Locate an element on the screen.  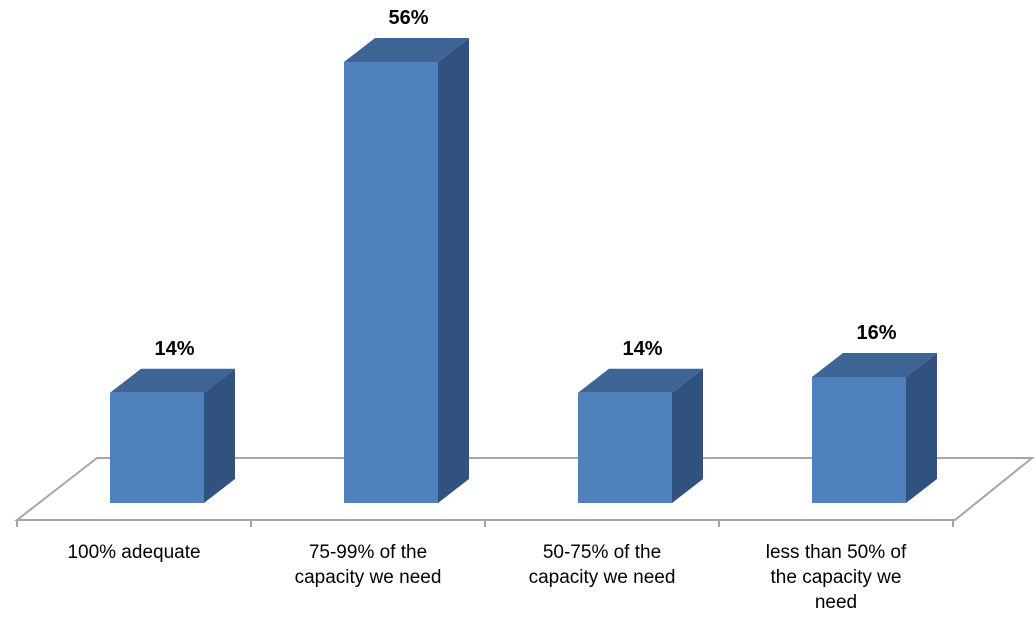
category-label-line: the capacity we is located at coordinates (836, 577).